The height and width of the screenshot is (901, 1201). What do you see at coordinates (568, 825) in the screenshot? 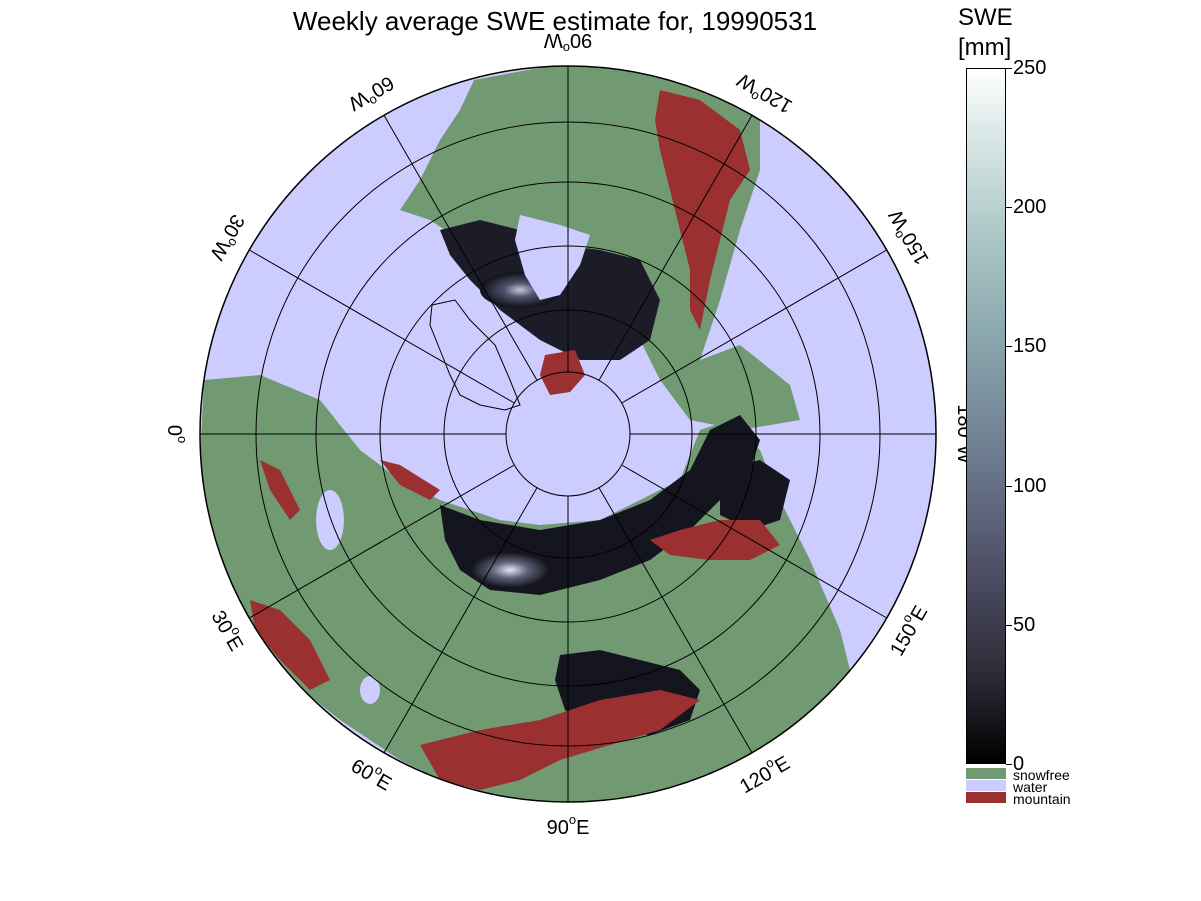
I see `meridian-label: 90oE` at bounding box center [568, 825].